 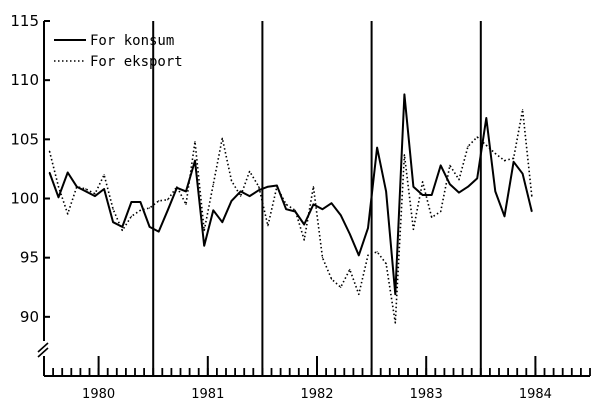 What do you see at coordinates (132, 41) in the screenshot?
I see `legend-label-for-konsum: For konsum` at bounding box center [132, 41].